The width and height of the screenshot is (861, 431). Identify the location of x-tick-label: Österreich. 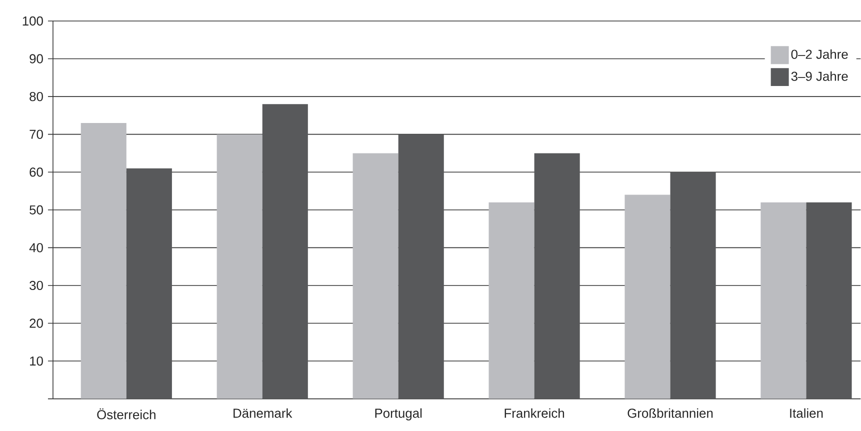
(126, 414).